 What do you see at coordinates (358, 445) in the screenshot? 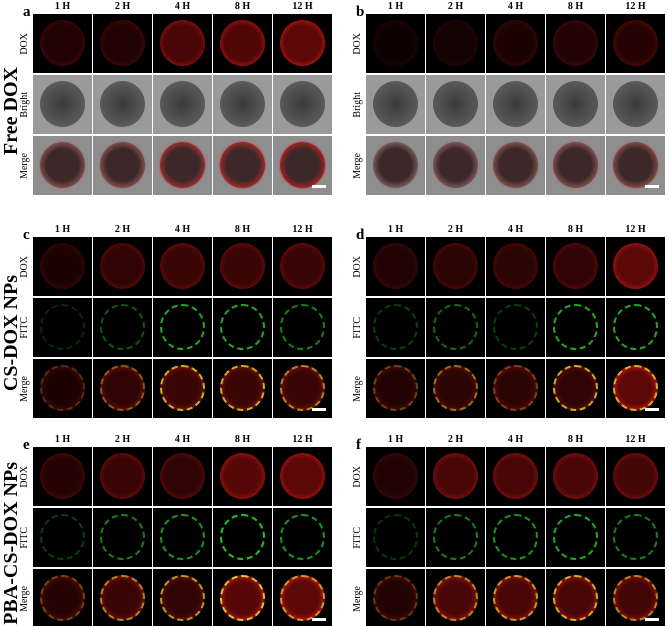
I see `panel-letter: f` at bounding box center [358, 445].